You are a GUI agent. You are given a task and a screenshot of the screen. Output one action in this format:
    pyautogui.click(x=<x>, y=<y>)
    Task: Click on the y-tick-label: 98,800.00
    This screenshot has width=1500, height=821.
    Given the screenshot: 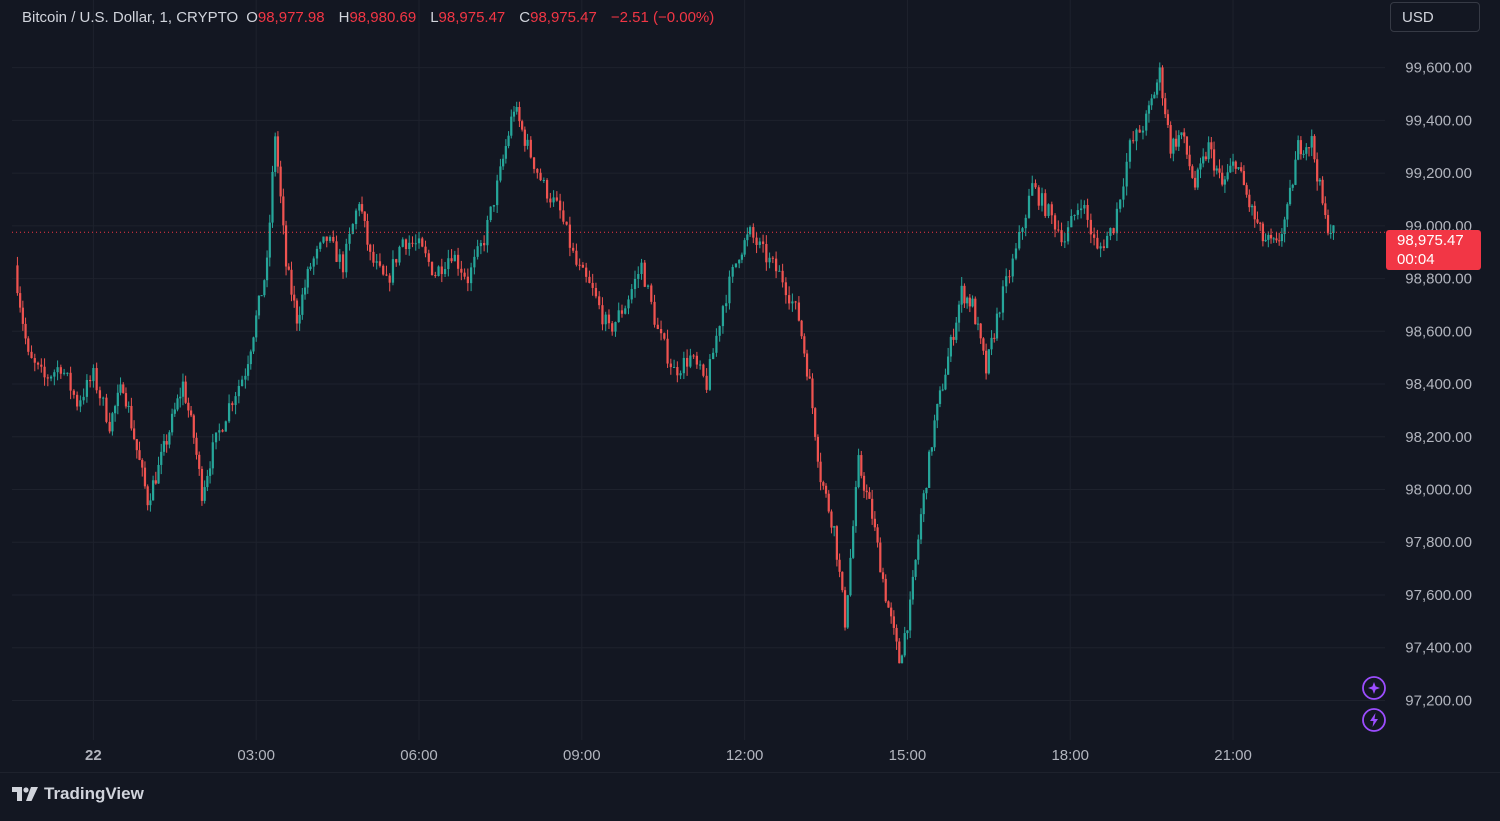 What is the action you would take?
    pyautogui.click(x=1438, y=279)
    